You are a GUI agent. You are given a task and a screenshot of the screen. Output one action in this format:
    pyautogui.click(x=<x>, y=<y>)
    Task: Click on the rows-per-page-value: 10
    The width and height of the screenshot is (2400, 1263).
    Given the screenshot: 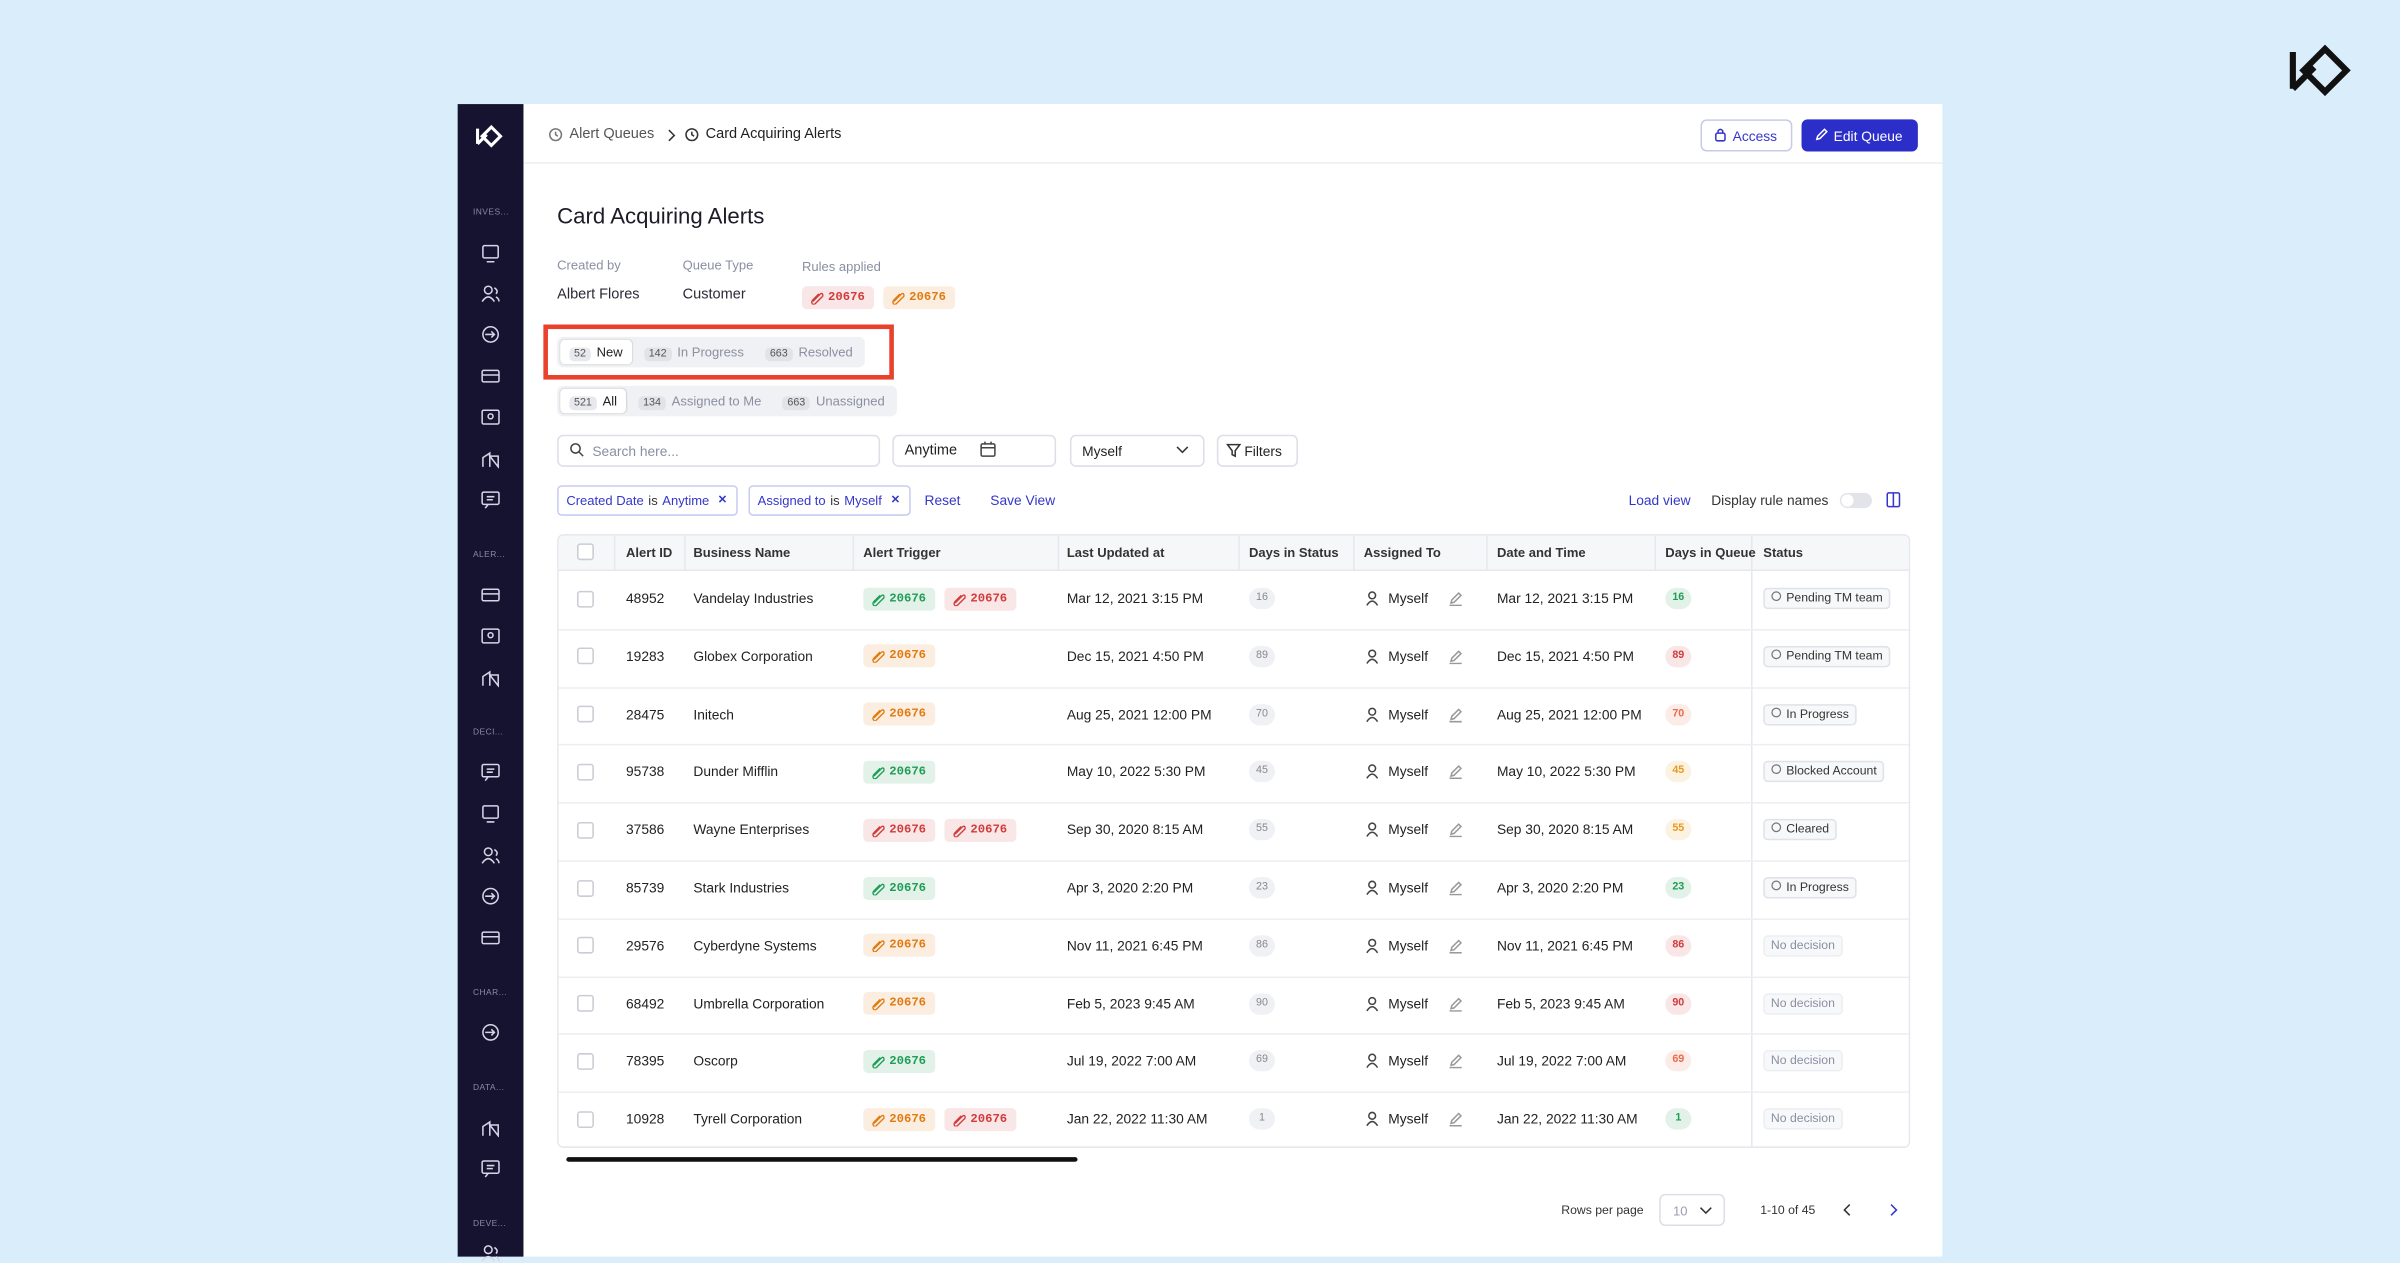 What is the action you would take?
    pyautogui.click(x=1680, y=1210)
    